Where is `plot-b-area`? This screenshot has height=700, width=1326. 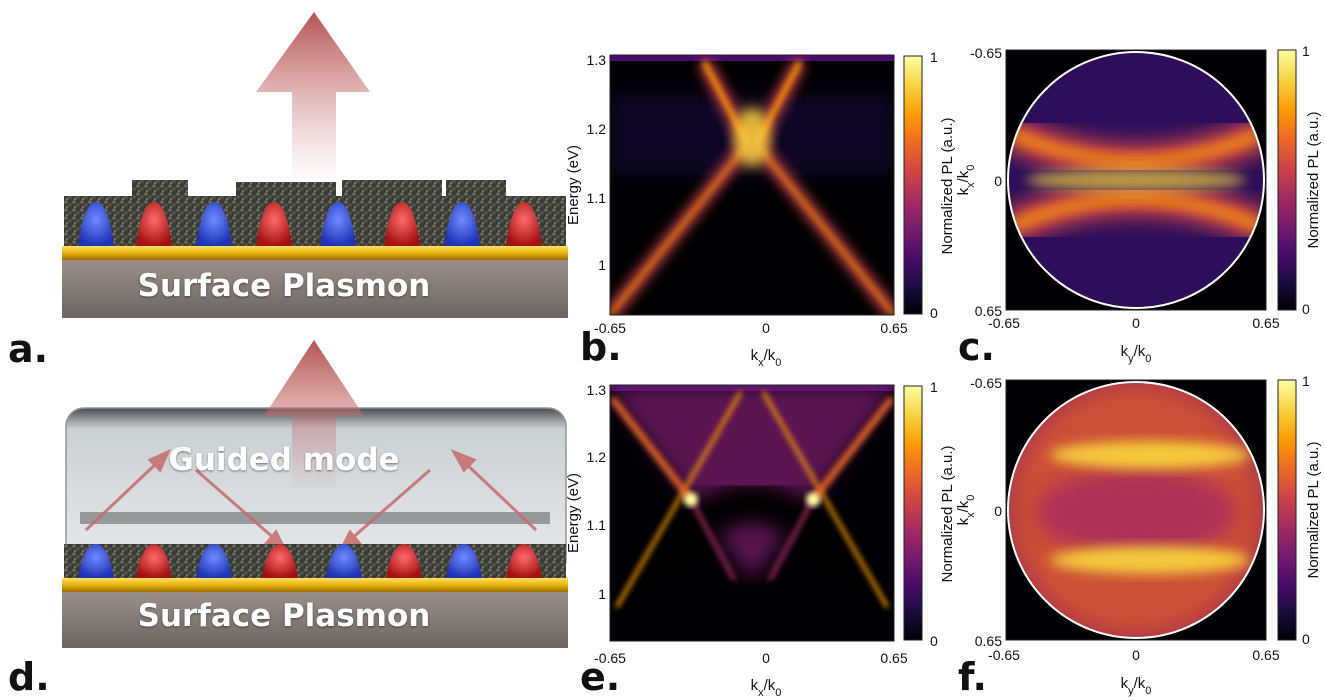 plot-b-area is located at coordinates (752, 185).